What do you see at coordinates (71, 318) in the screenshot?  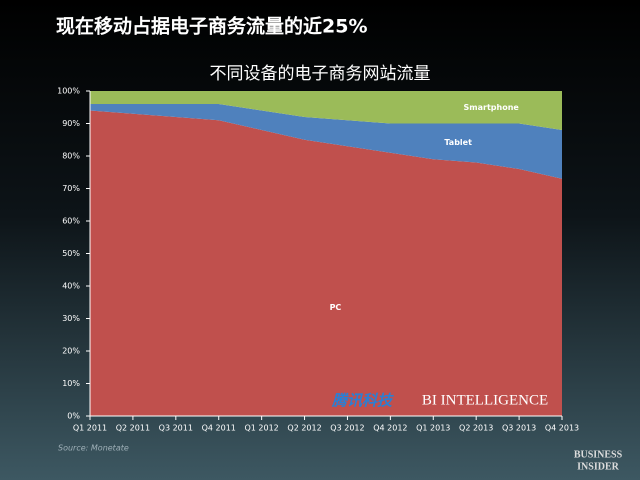 I see `y-tick-label: 30%` at bounding box center [71, 318].